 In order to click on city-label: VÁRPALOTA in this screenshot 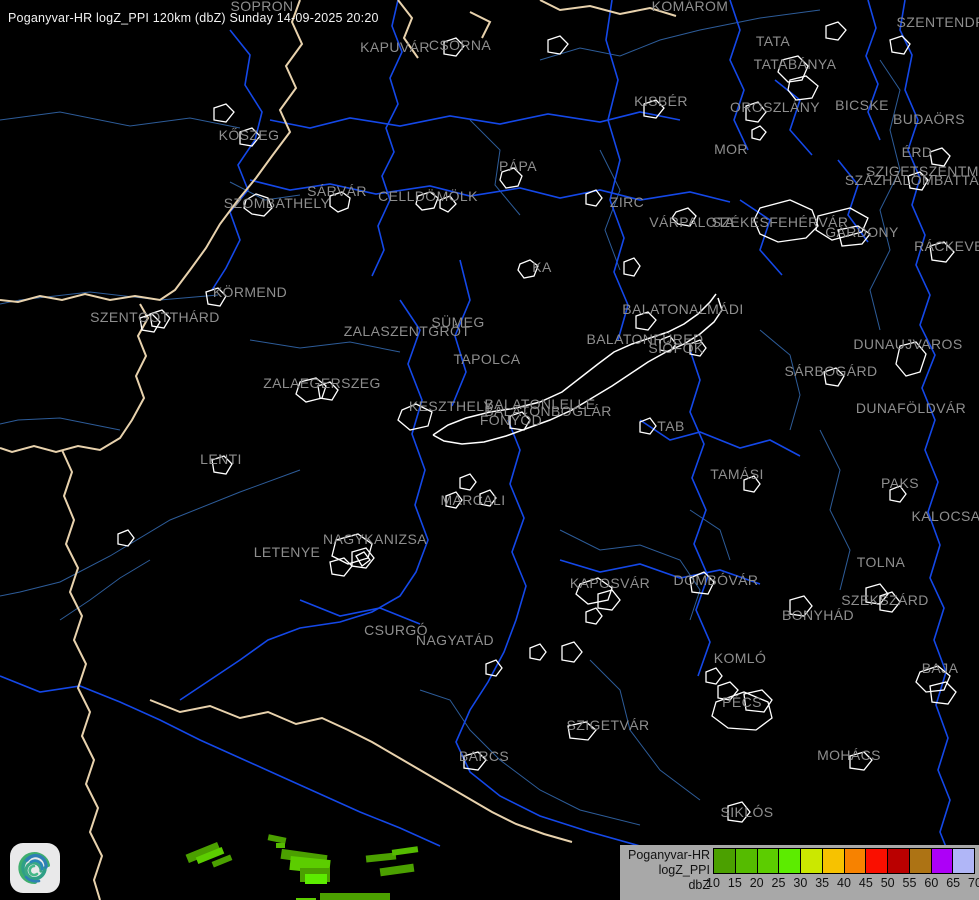, I will do `click(692, 222)`.